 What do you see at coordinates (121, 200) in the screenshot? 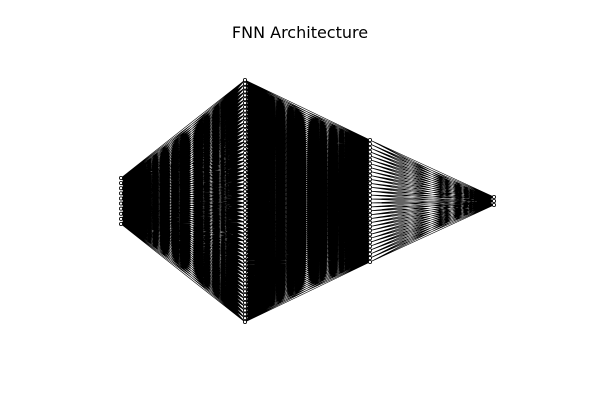
I see `layer-input` at bounding box center [121, 200].